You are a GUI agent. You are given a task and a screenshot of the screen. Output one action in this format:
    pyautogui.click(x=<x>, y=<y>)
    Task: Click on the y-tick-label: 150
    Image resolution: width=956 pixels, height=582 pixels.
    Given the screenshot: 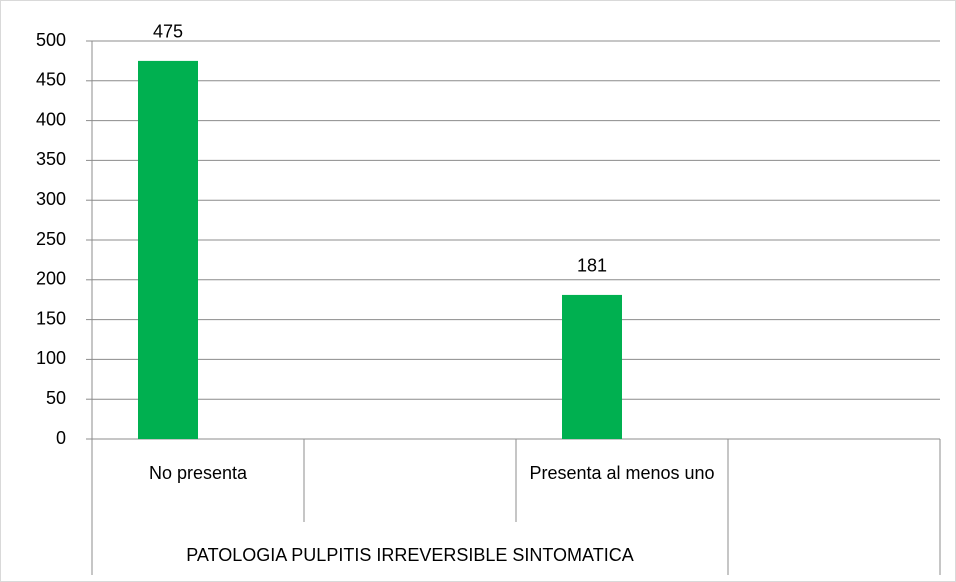 What is the action you would take?
    pyautogui.click(x=51, y=318)
    